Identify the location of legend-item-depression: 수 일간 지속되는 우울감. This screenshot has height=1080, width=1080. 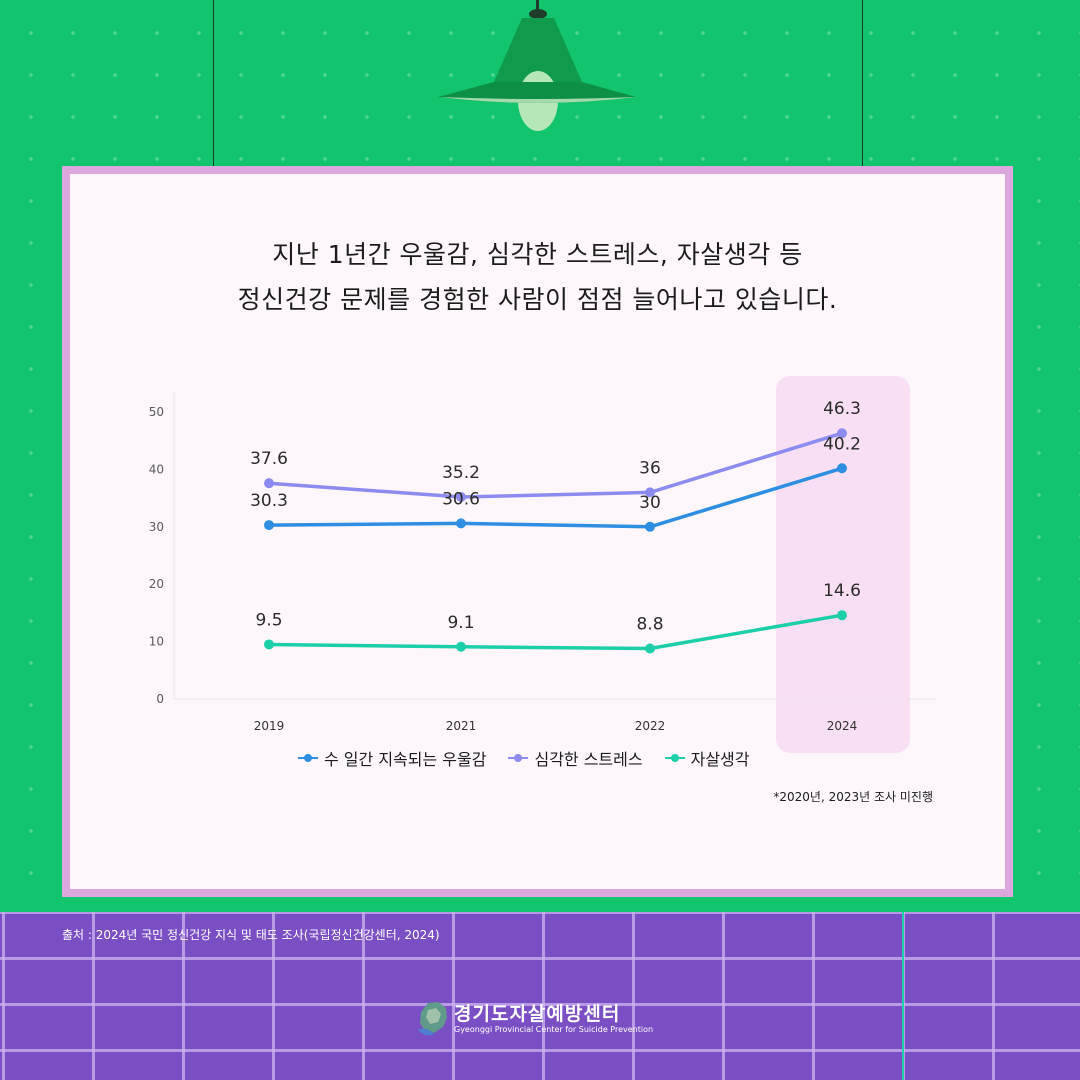
(392, 758).